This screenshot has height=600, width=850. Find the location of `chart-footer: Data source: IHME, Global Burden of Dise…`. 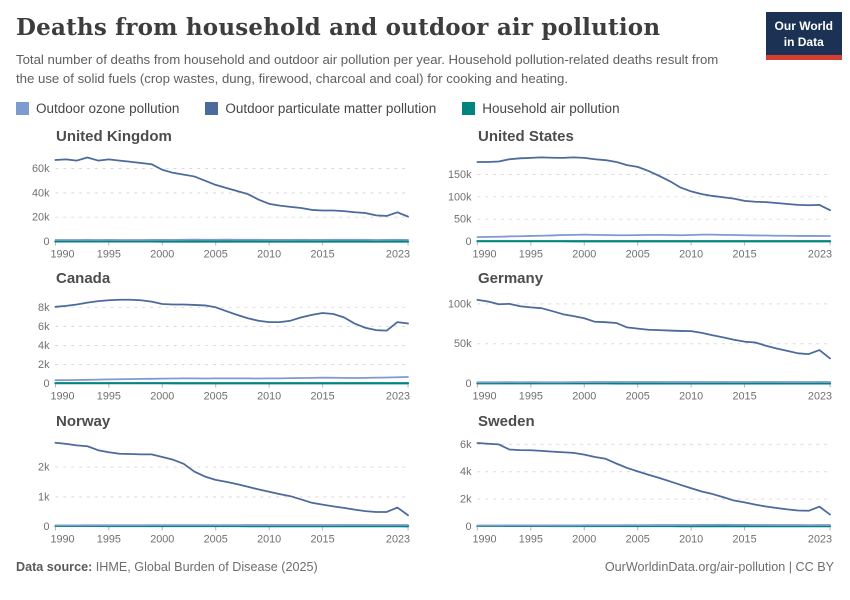

chart-footer: Data source: IHME, Global Burden of Dise… is located at coordinates (425, 567).